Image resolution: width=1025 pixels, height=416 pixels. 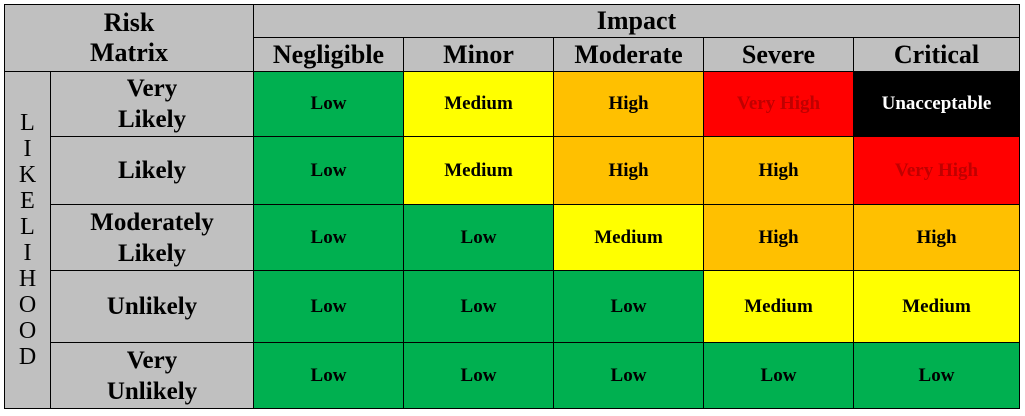 I want to click on impact-level-negligible: Negligible, so click(x=328, y=54).